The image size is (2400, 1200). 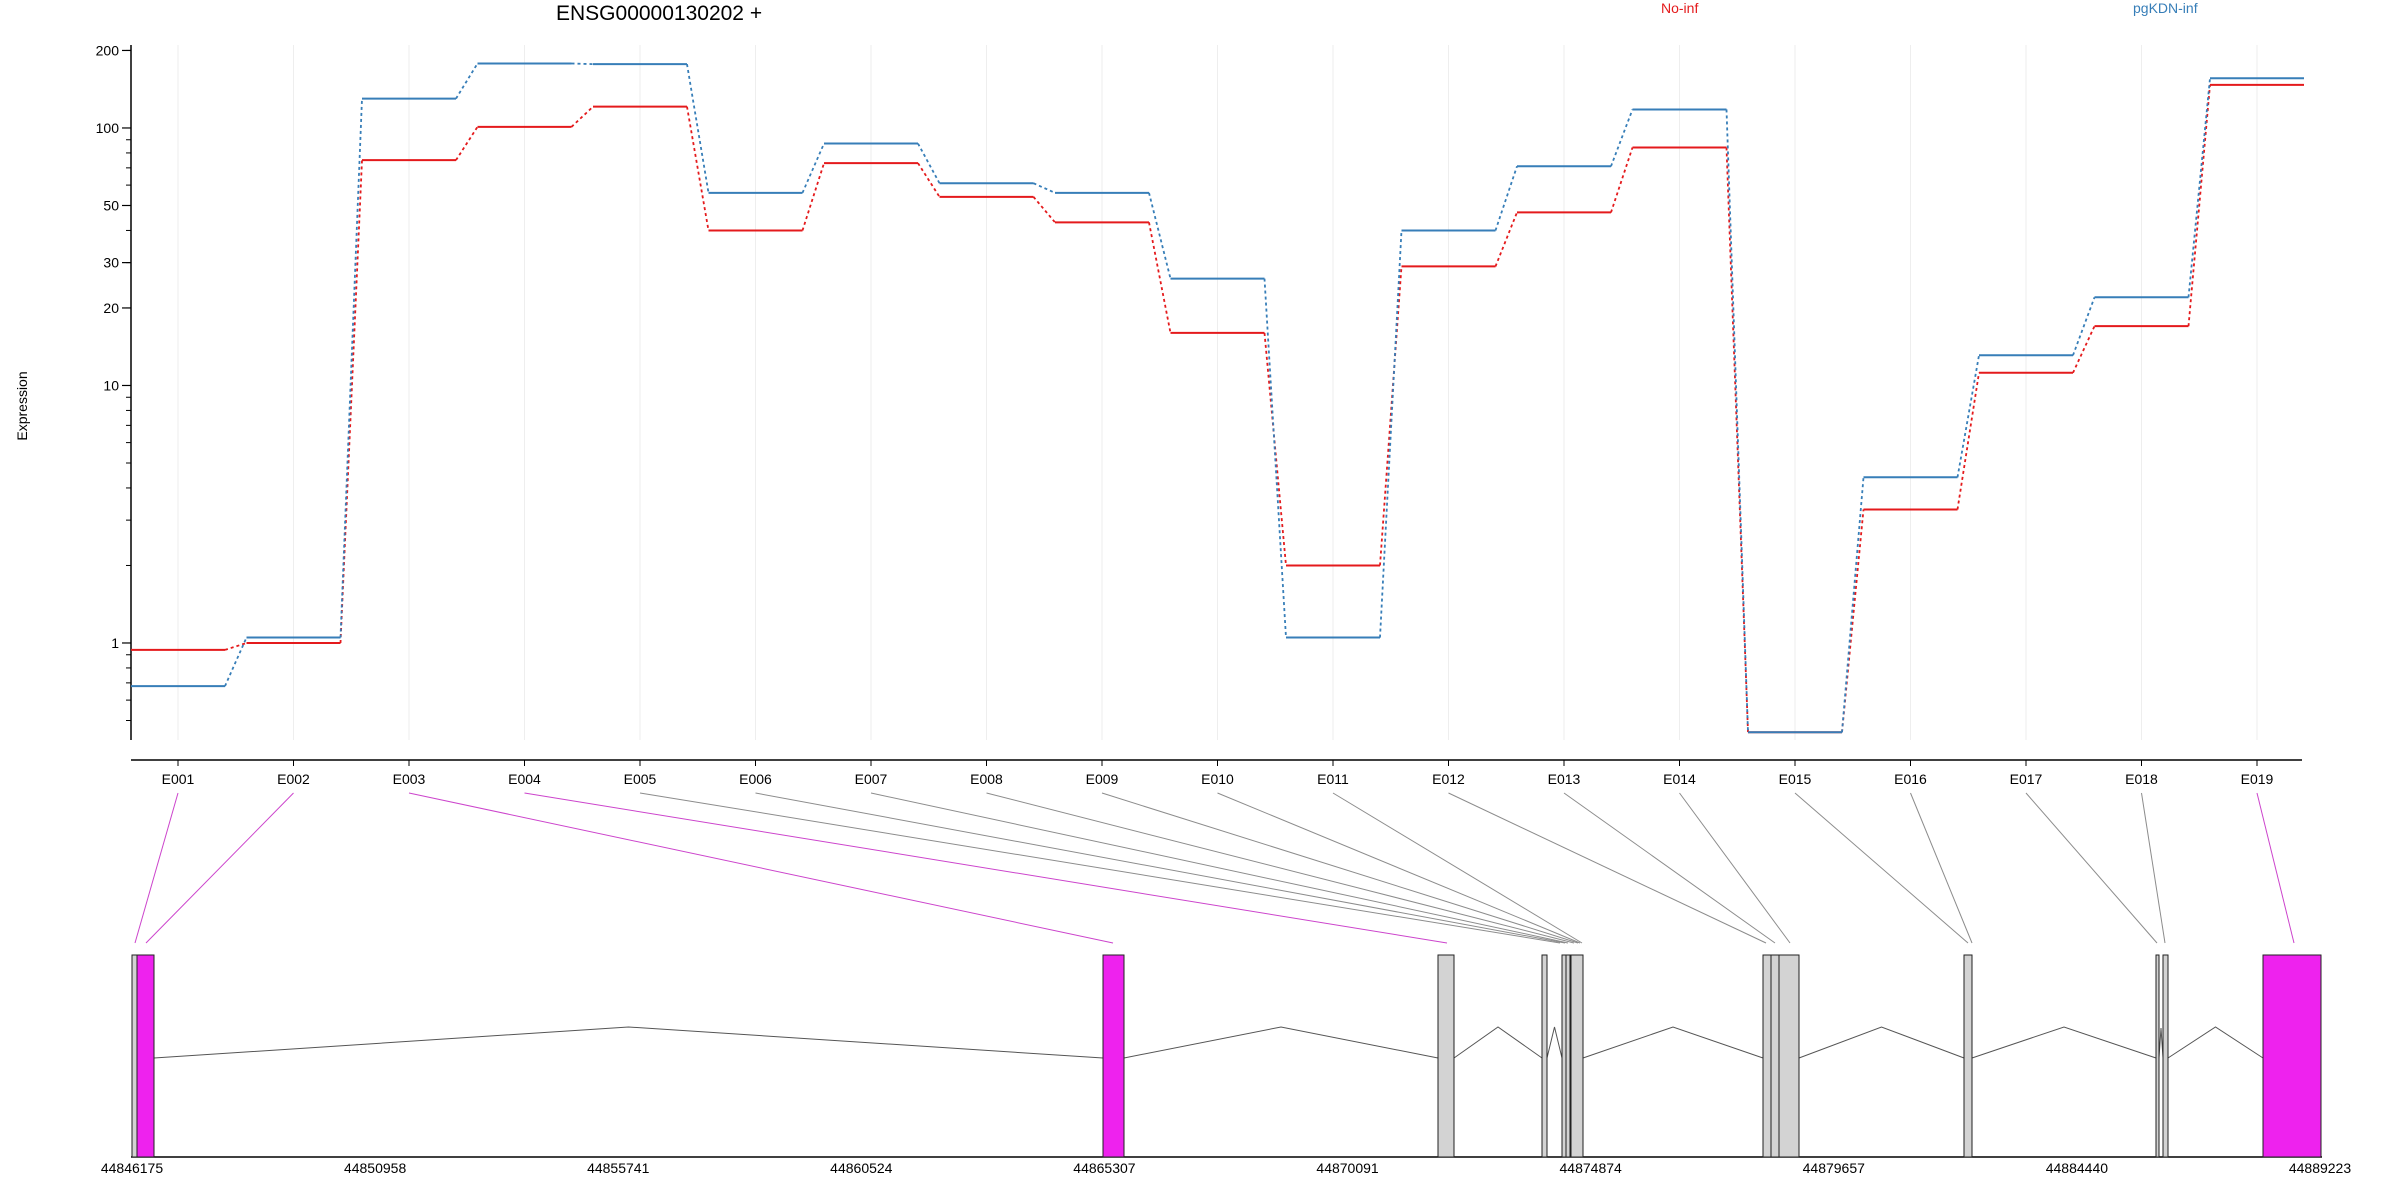 What do you see at coordinates (524, 779) in the screenshot?
I see `x-tick-label-e004: E004` at bounding box center [524, 779].